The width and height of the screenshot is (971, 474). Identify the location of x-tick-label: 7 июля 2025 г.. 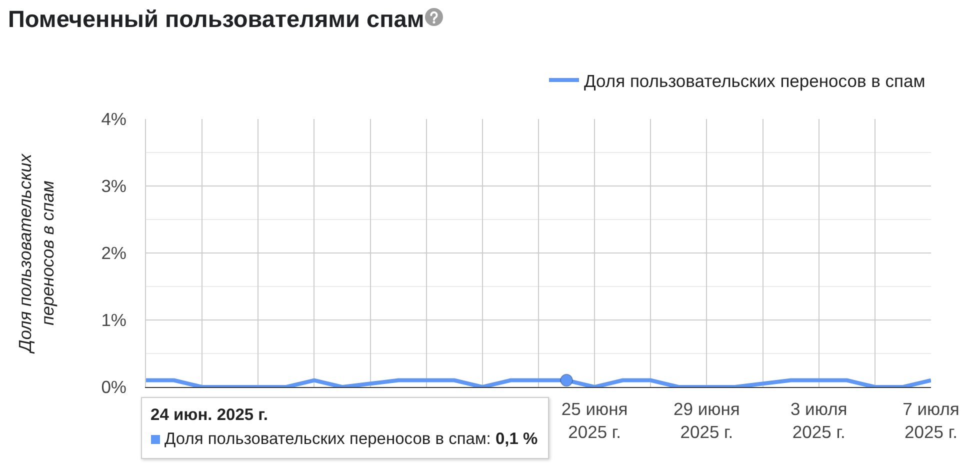
(931, 420).